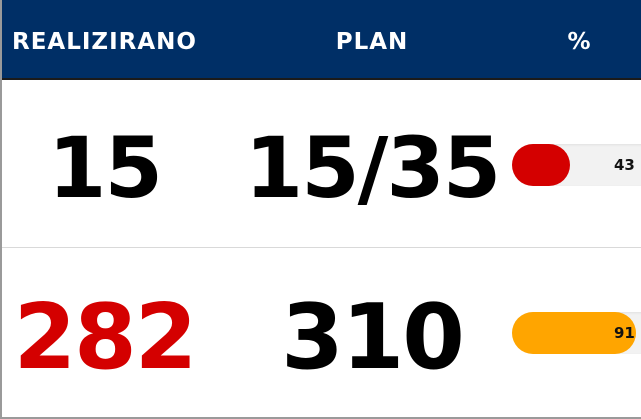 The width and height of the screenshot is (641, 419). I want to click on realized-value: 15, so click(105, 168).